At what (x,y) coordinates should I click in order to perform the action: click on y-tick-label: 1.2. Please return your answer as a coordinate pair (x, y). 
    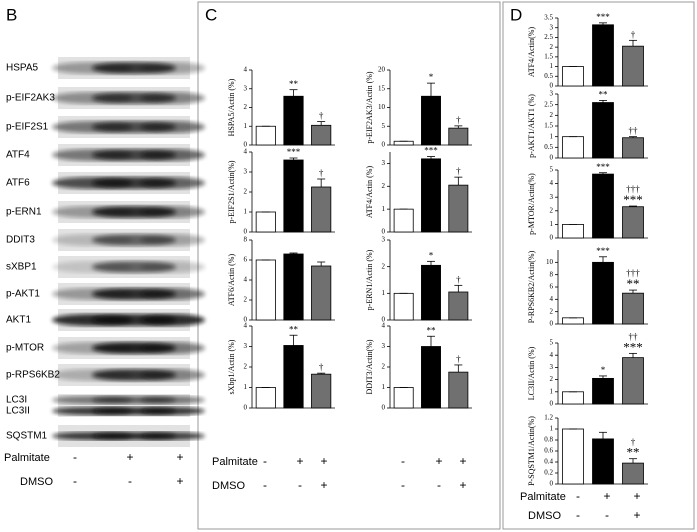
    Looking at the image, I should click on (548, 418).